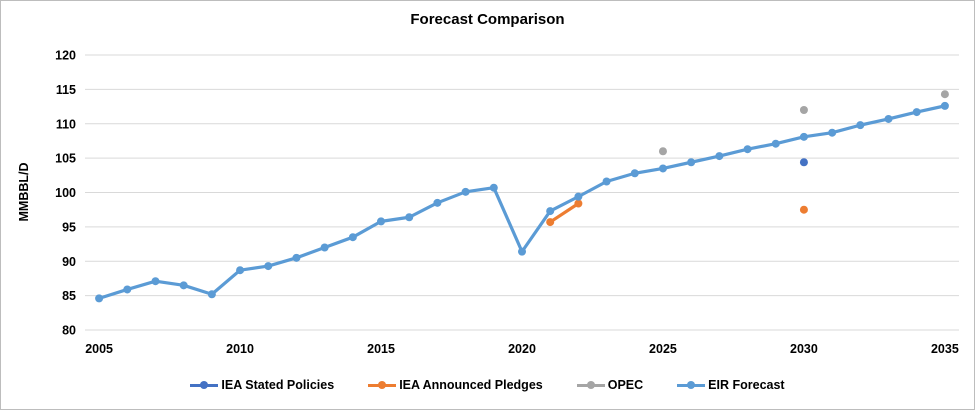  What do you see at coordinates (487, 19) in the screenshot?
I see `chart-title: Forecast Comparison` at bounding box center [487, 19].